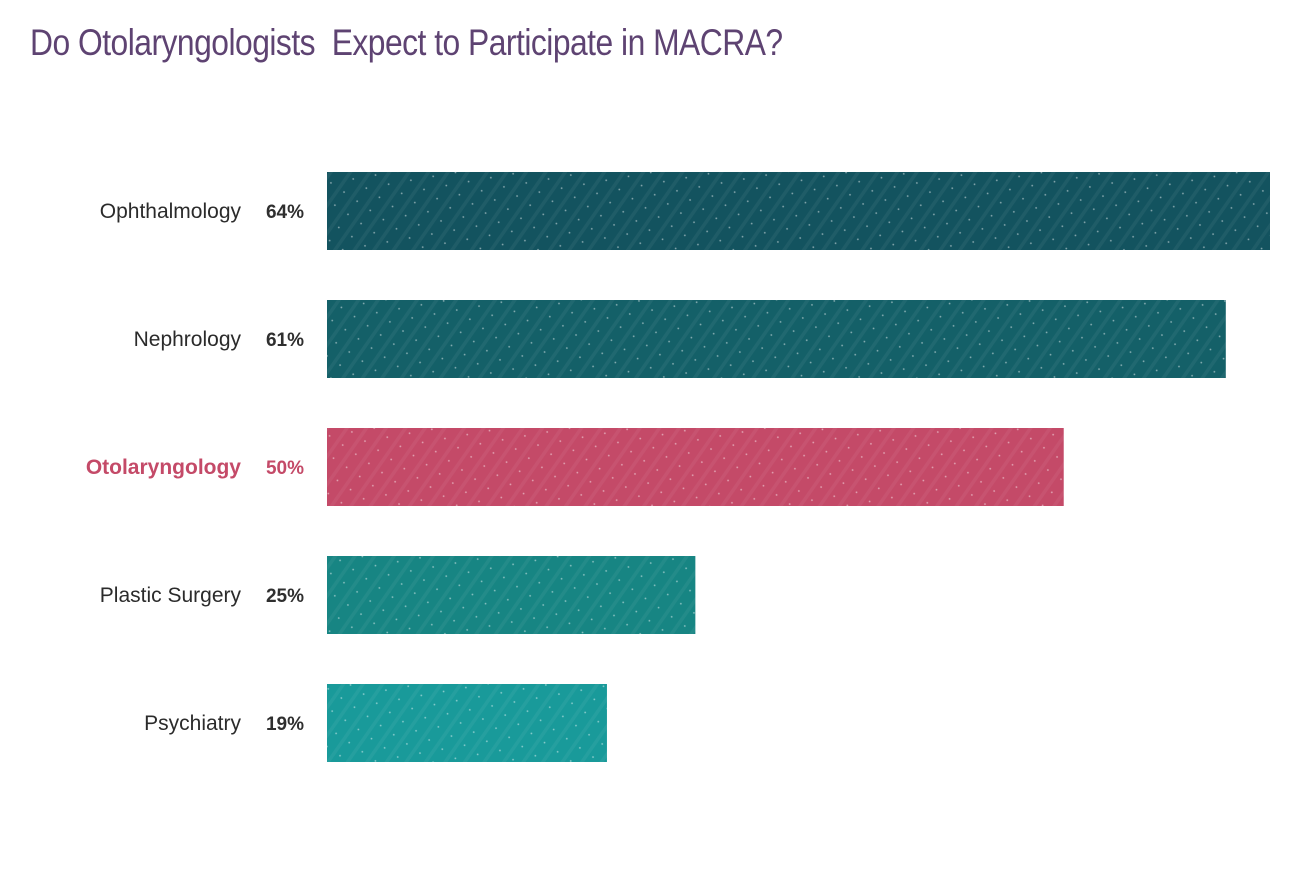 The height and width of the screenshot is (878, 1290). I want to click on value-label-otolaryngology: 50%, so click(285, 468).